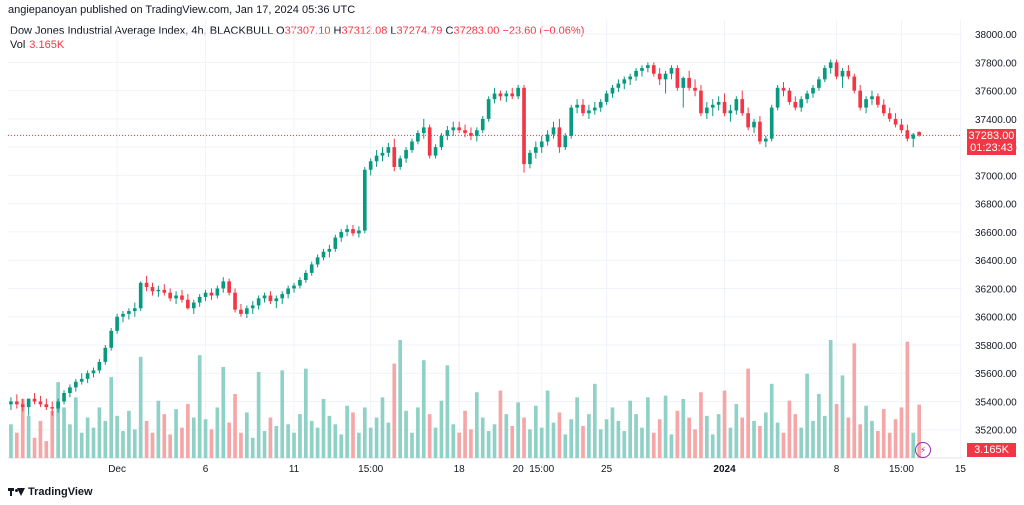 Image resolution: width=1024 pixels, height=505 pixels. Describe the element at coordinates (961, 469) in the screenshot. I see `x-tick-label: 15` at that location.